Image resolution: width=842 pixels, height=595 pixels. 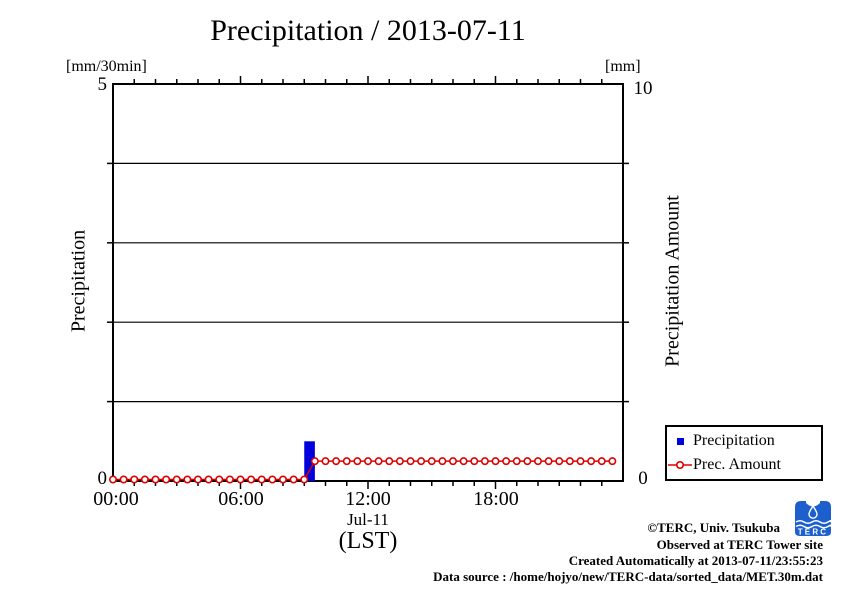 I want to click on legend-red-circle-icon, so click(x=680, y=465).